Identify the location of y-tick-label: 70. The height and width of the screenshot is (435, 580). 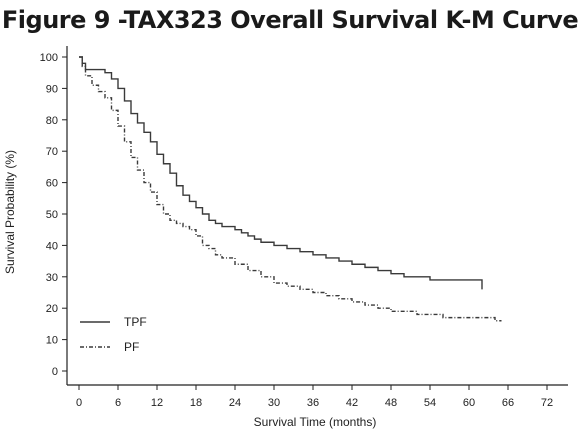
(52, 152).